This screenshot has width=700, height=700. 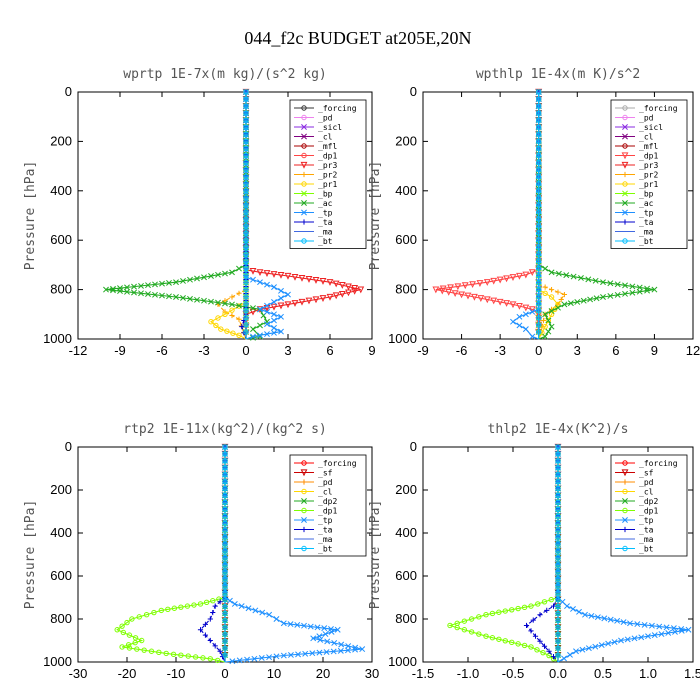 I want to click on x-tick-label: 0.0, so click(x=558, y=673).